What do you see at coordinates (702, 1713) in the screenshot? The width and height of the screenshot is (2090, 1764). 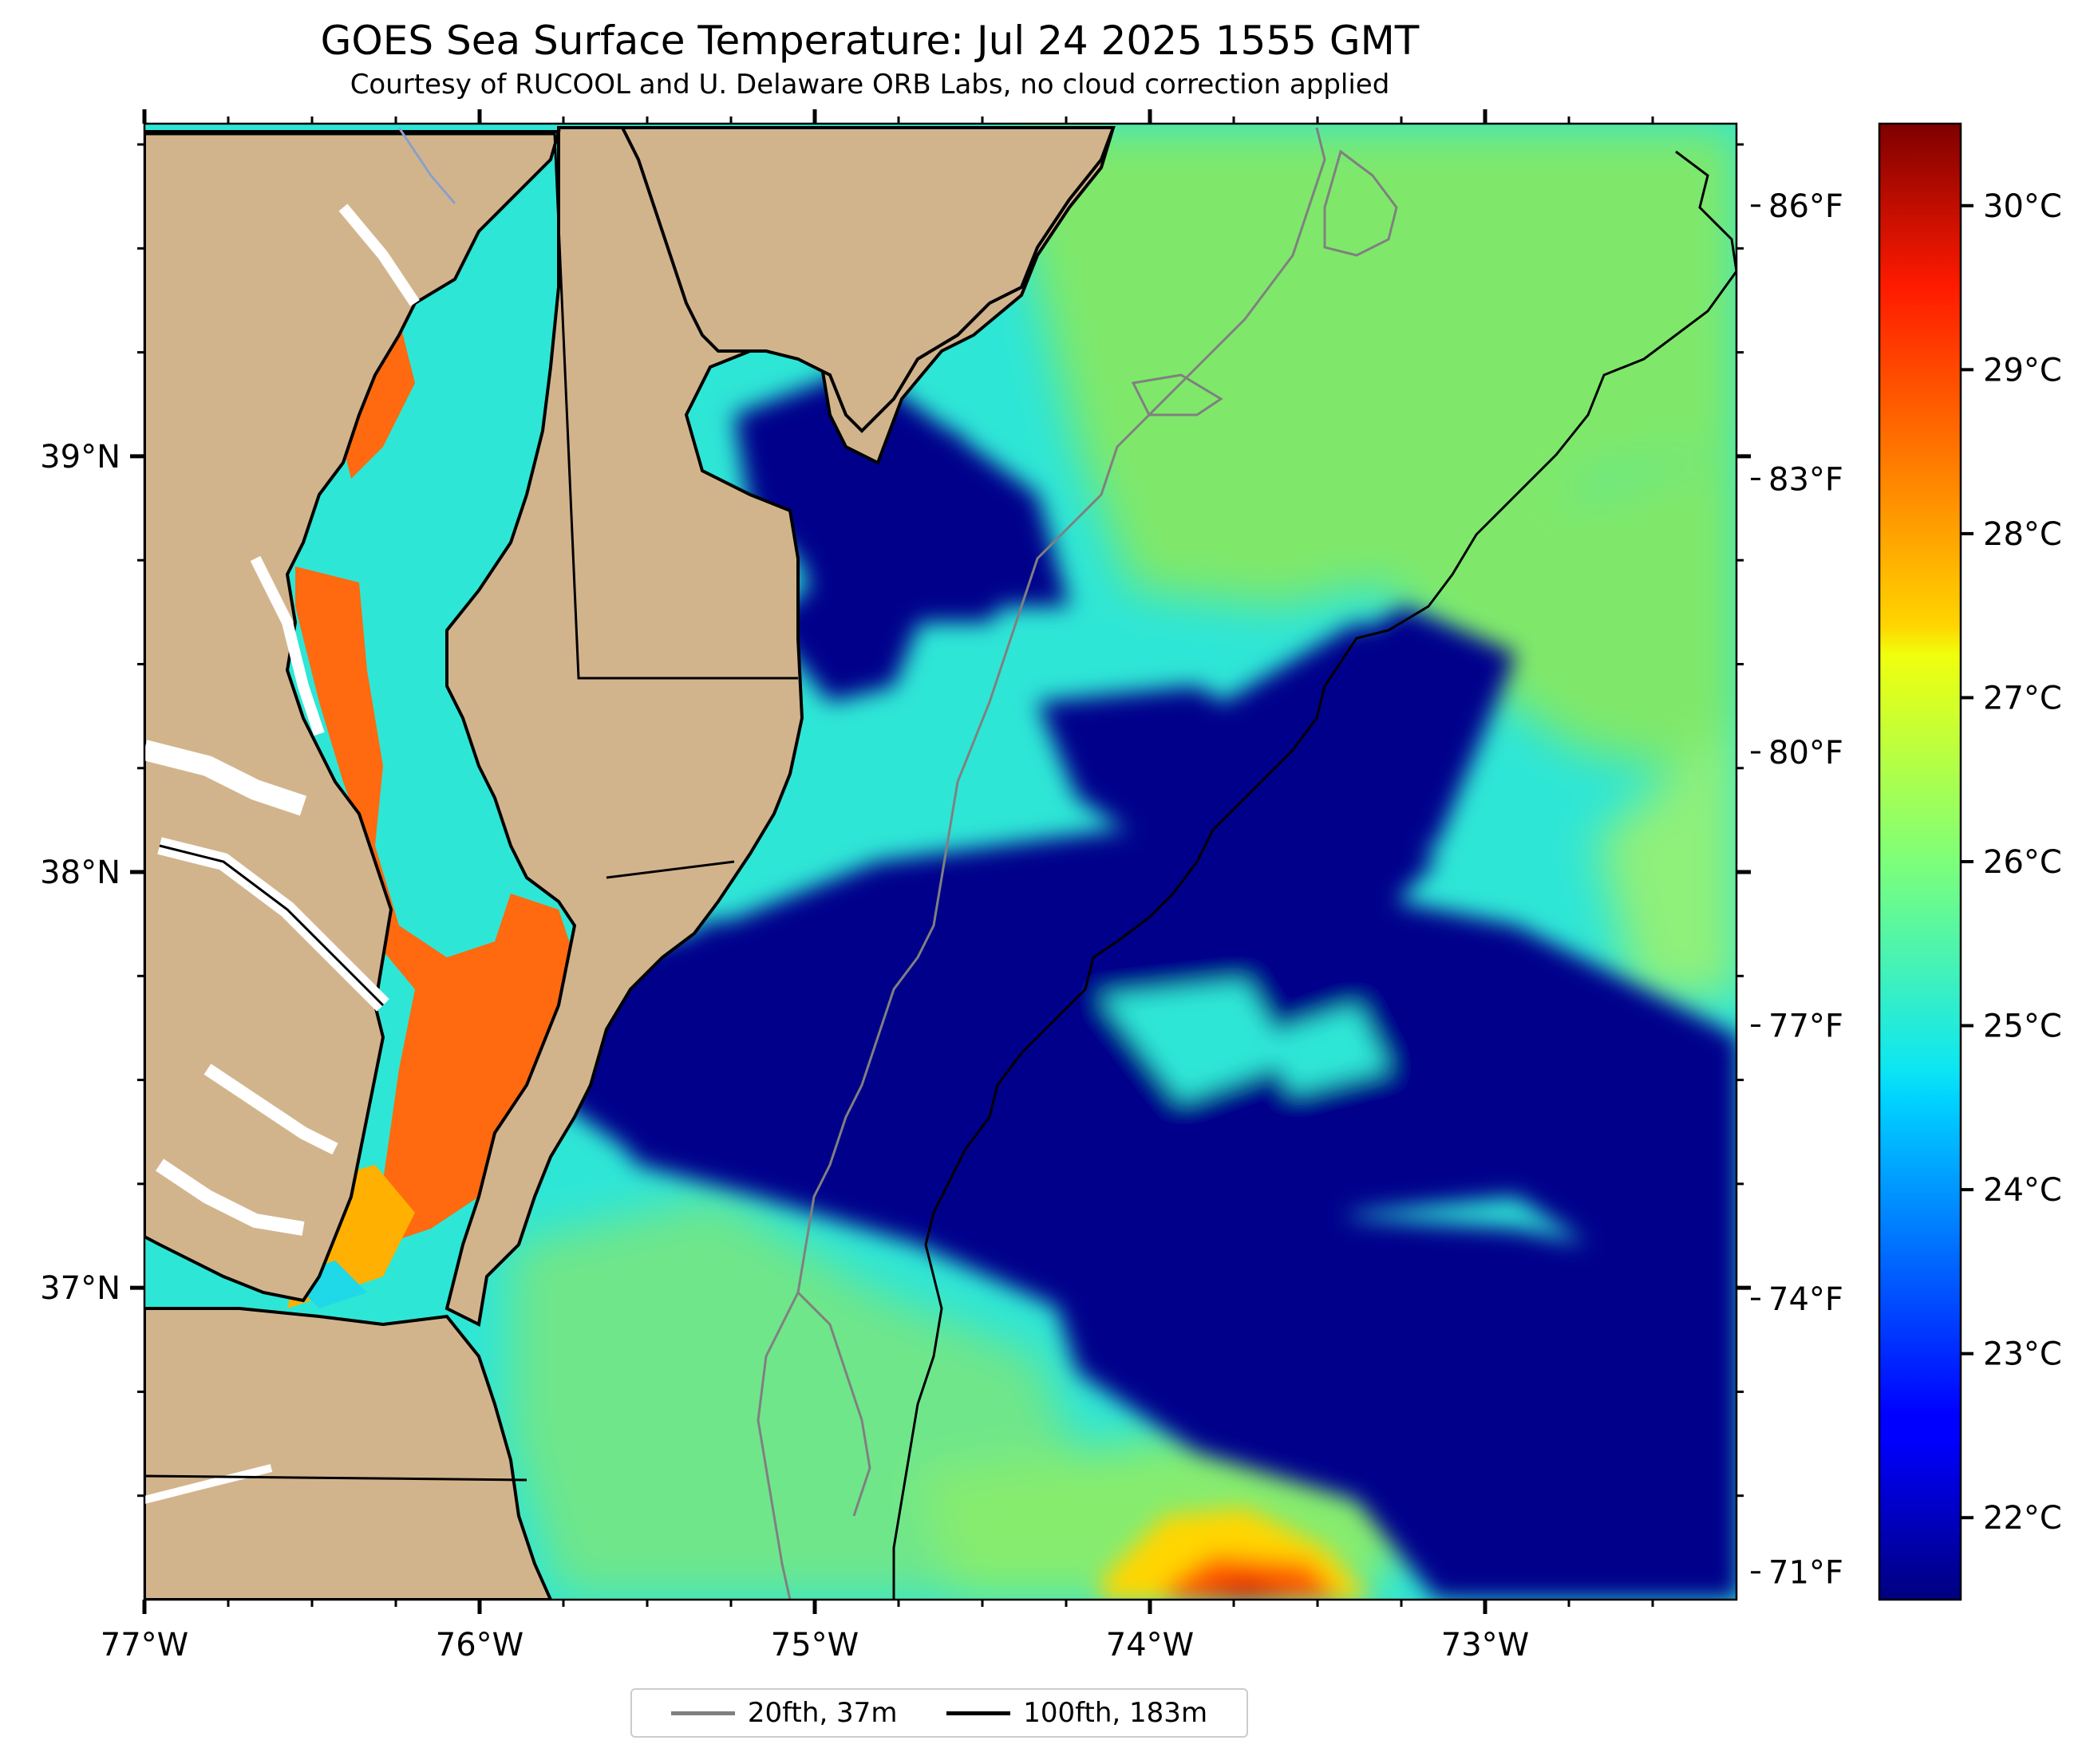 I see `legend-swatch-20fth` at bounding box center [702, 1713].